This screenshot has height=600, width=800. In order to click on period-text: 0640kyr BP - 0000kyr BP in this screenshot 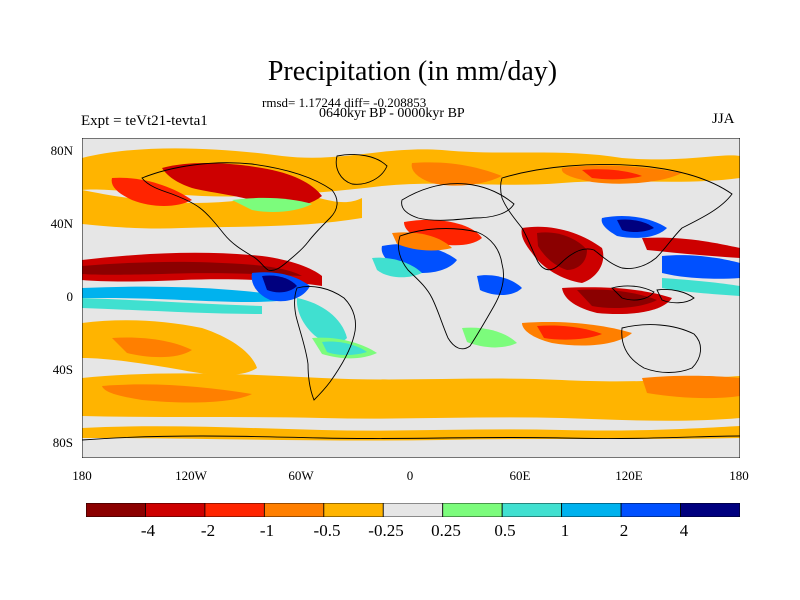, I will do `click(392, 113)`.